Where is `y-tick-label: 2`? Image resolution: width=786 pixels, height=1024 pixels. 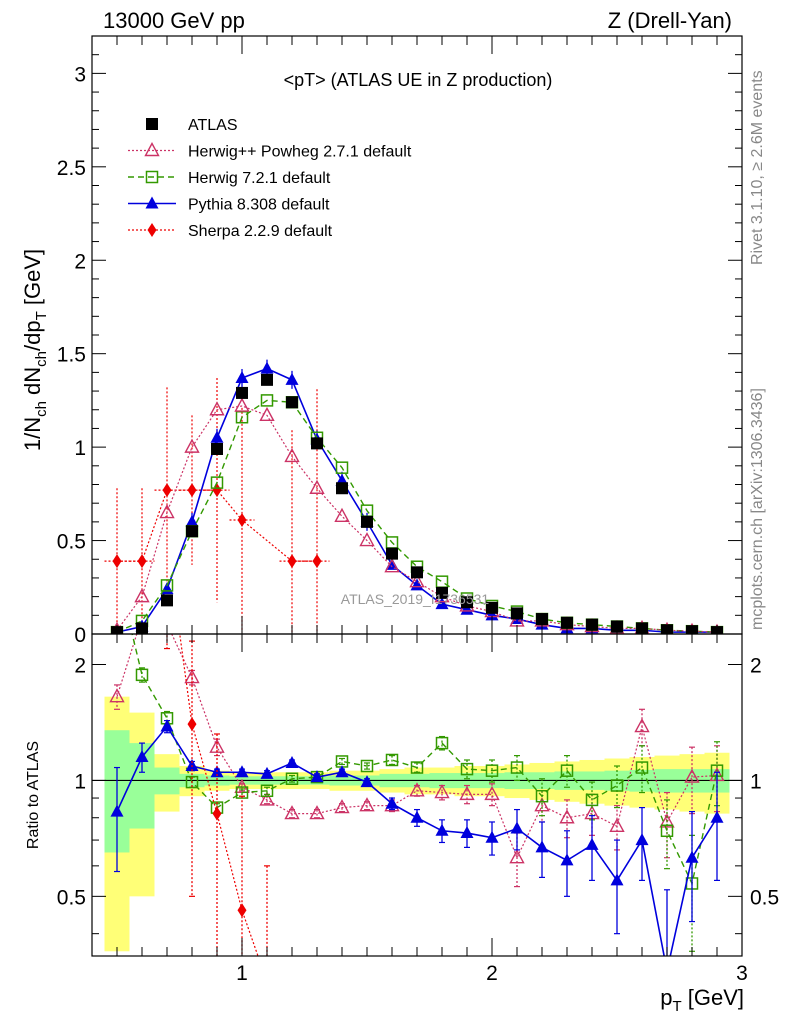
y-tick-label: 2 is located at coordinates (80, 261).